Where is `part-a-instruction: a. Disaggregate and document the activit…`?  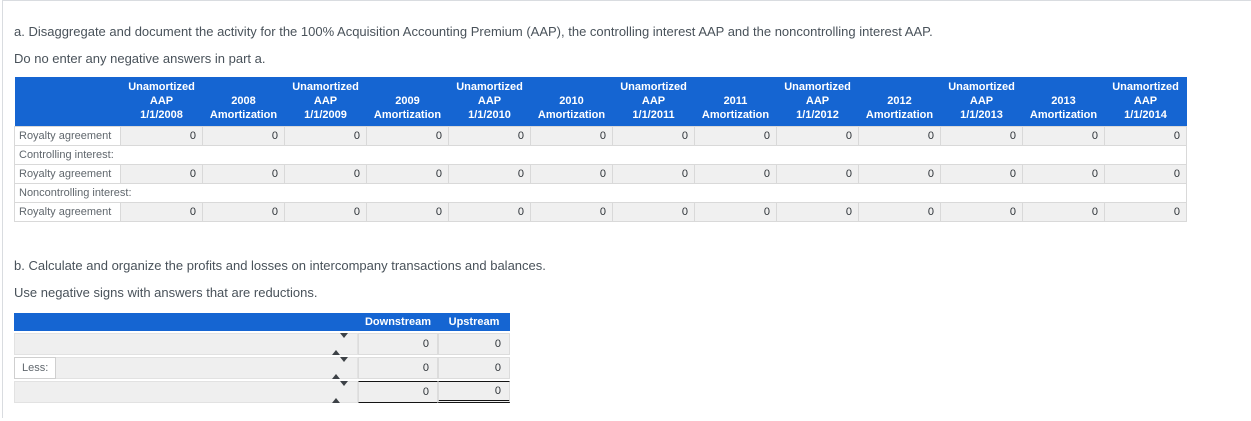 part-a-instruction: a. Disaggregate and document the activit… is located at coordinates (473, 31).